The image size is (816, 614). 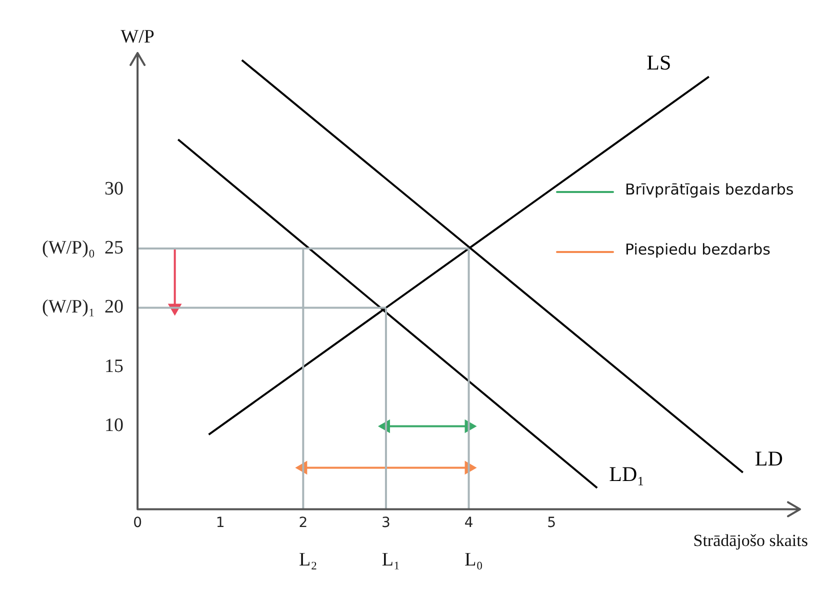 What do you see at coordinates (469, 523) in the screenshot?
I see `x-tick-label: 4` at bounding box center [469, 523].